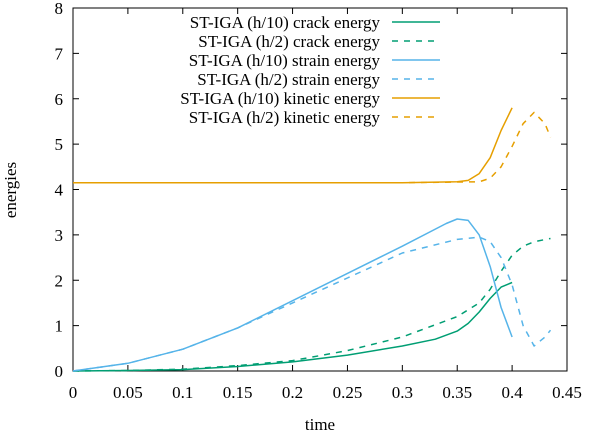 The image size is (599, 437). I want to click on y-tick-label: 2, so click(59, 280).